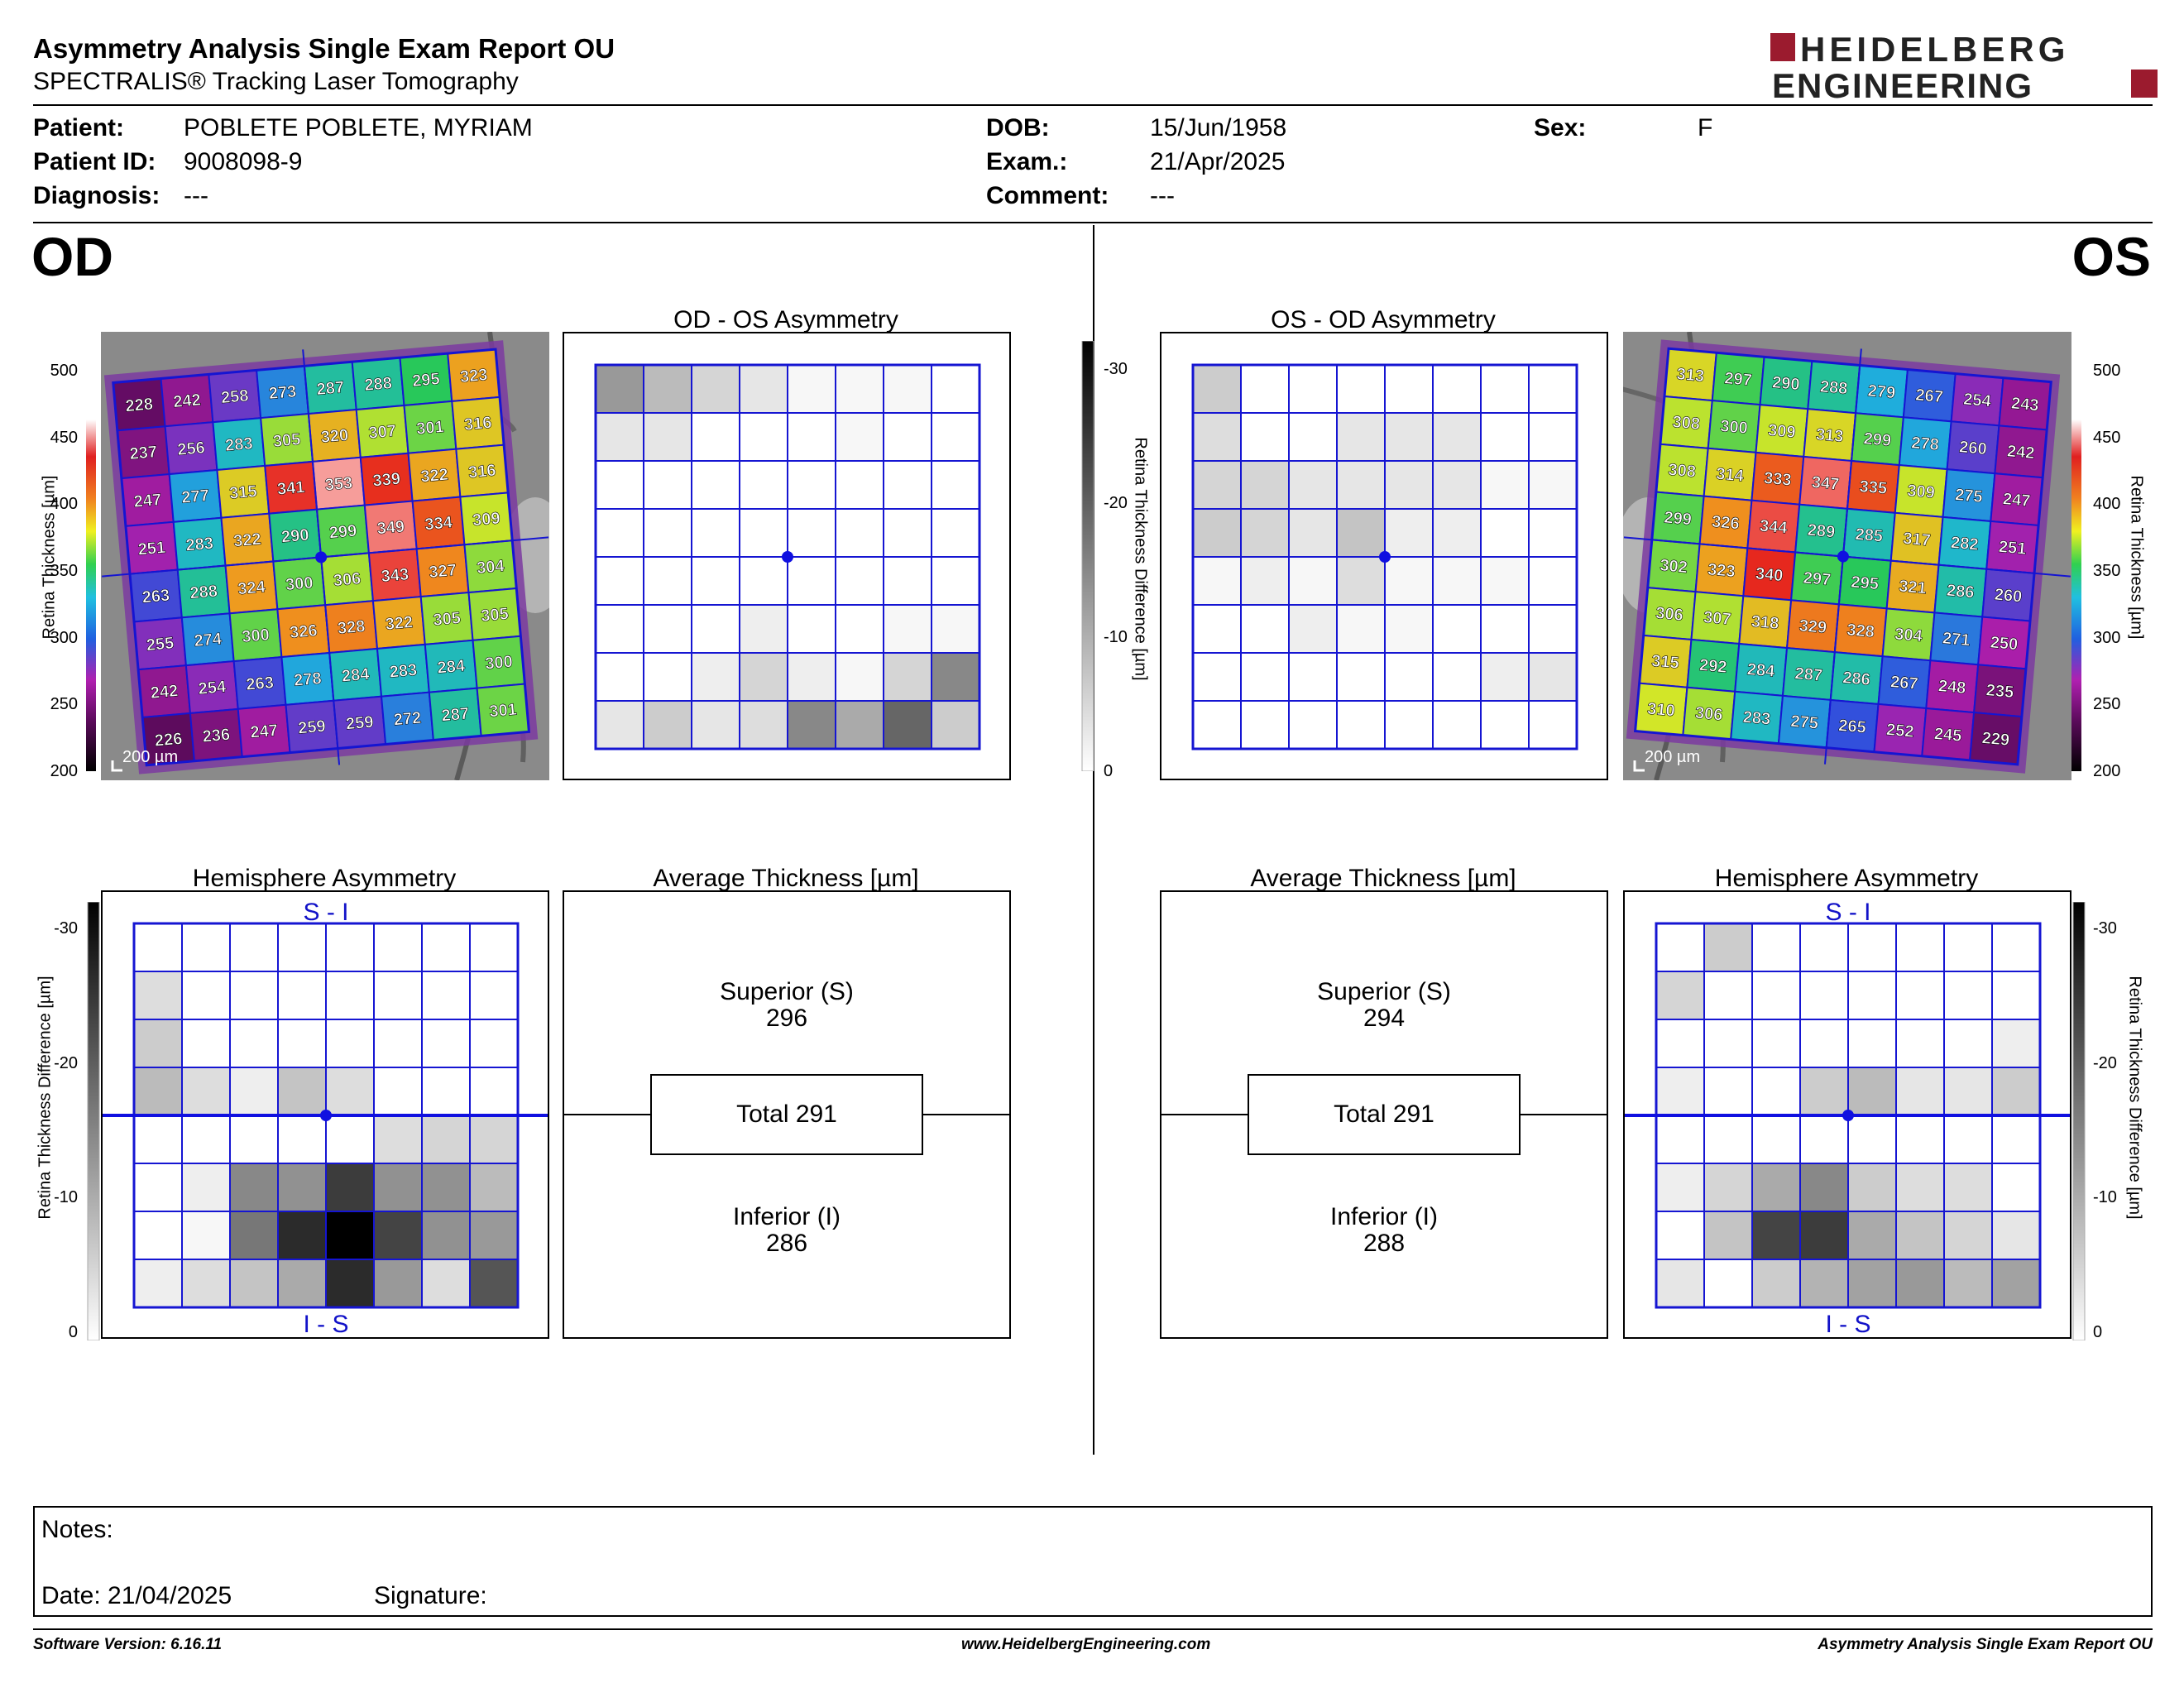  What do you see at coordinates (351, 627) in the screenshot?
I see `thickness-value: 328` at bounding box center [351, 627].